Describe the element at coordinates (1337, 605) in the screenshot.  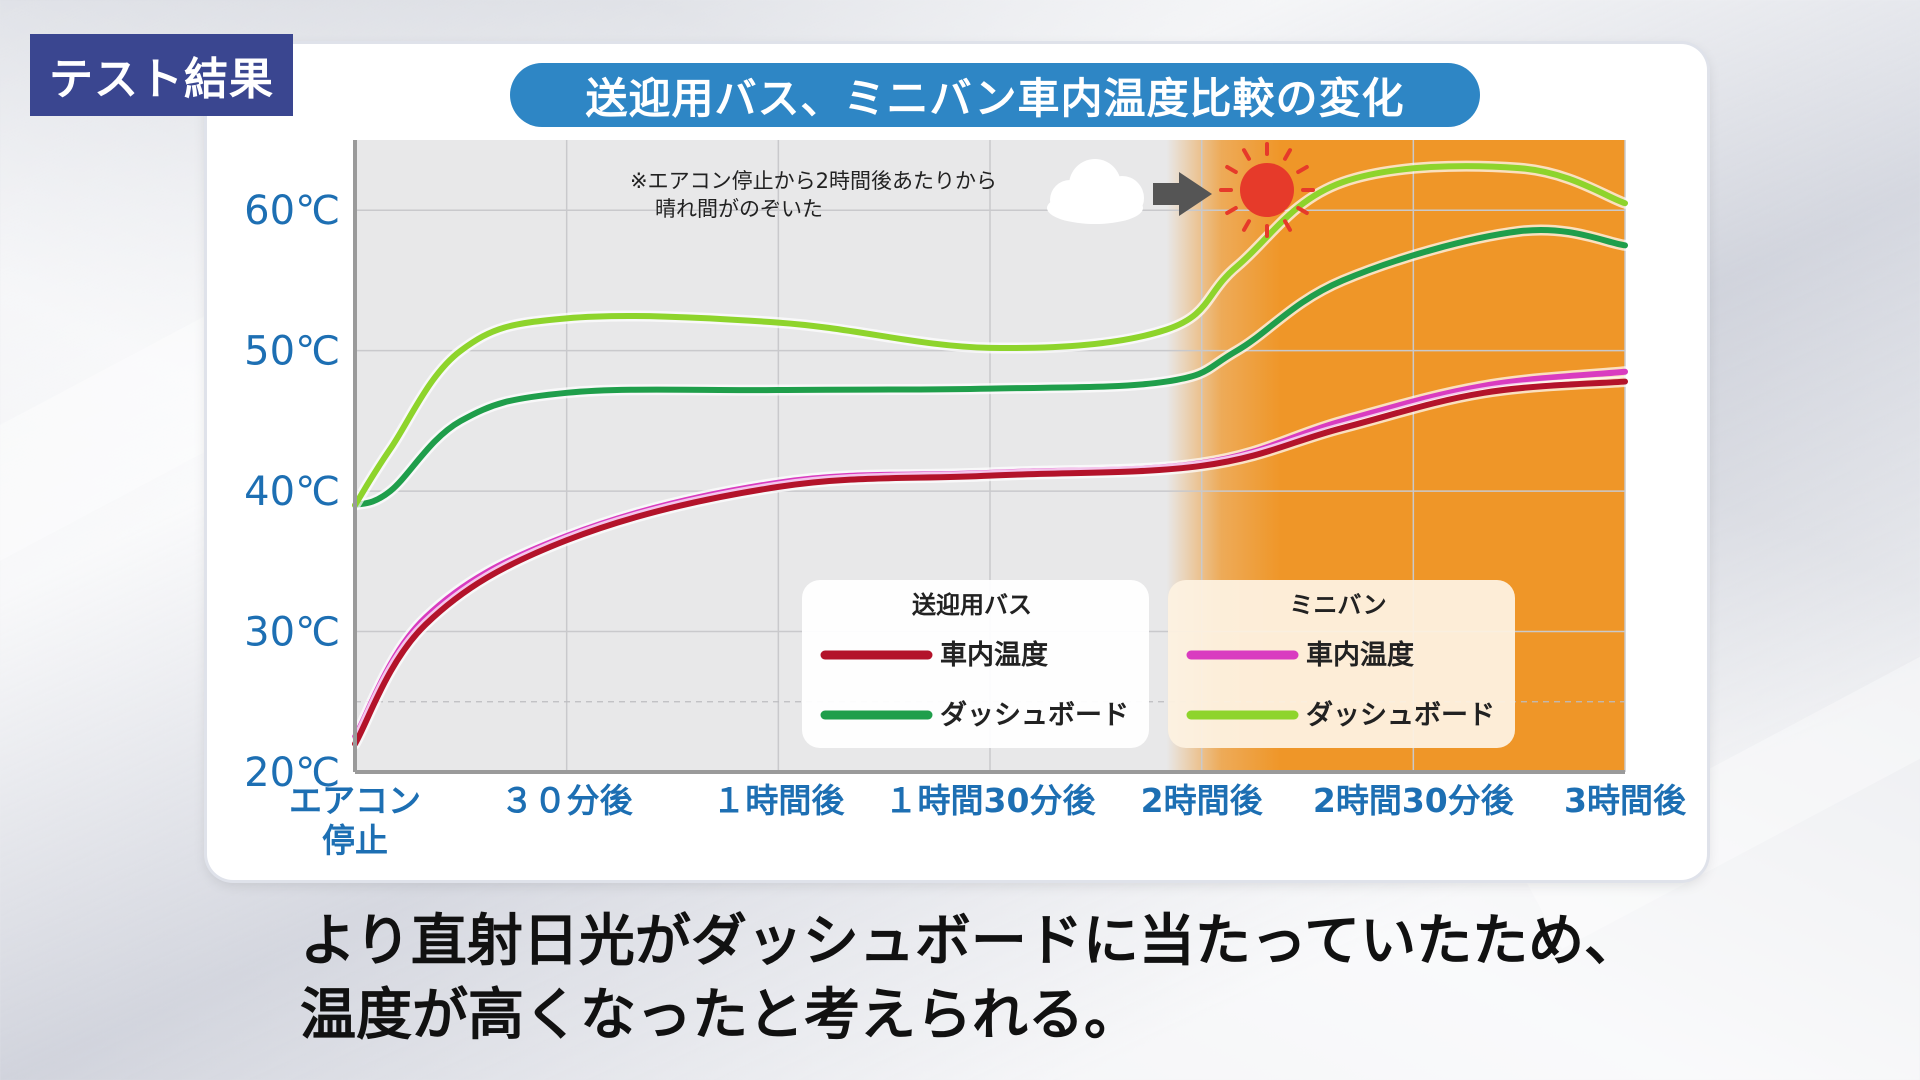
I see `legend-van-title: ミニバン` at that location.